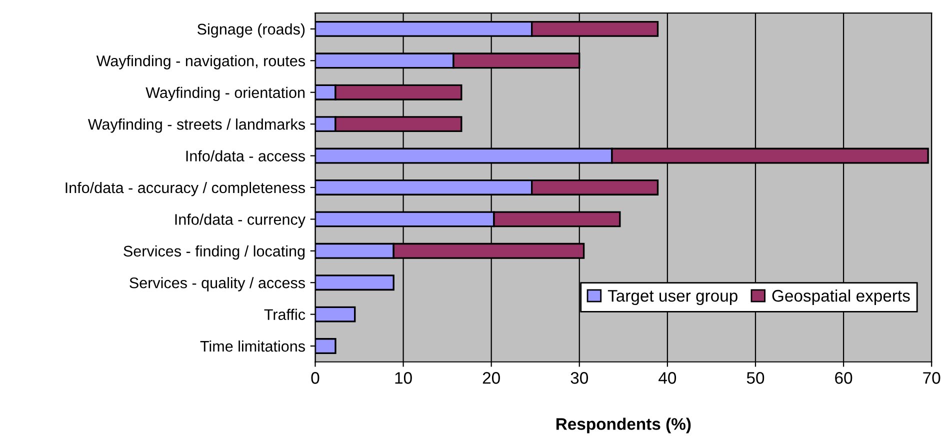 The image size is (941, 436). I want to click on y-tick-label: Services - finding / locating, so click(214, 252).